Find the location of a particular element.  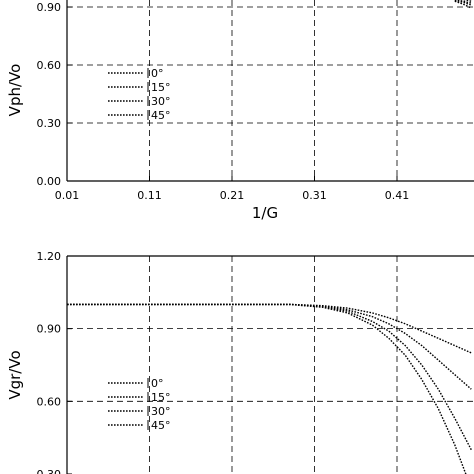

x-tick-label: 0.41 is located at coordinates (397, 195).